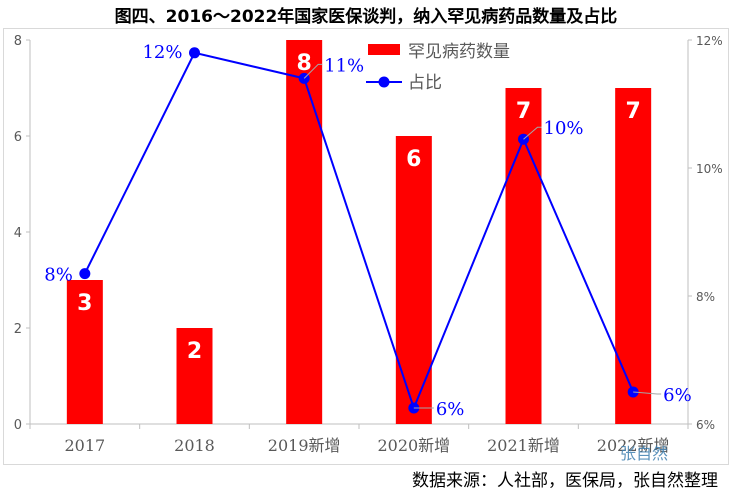 The height and width of the screenshot is (493, 732). Describe the element at coordinates (705, 425) in the screenshot. I see `y2-tick-label: 6%` at that location.